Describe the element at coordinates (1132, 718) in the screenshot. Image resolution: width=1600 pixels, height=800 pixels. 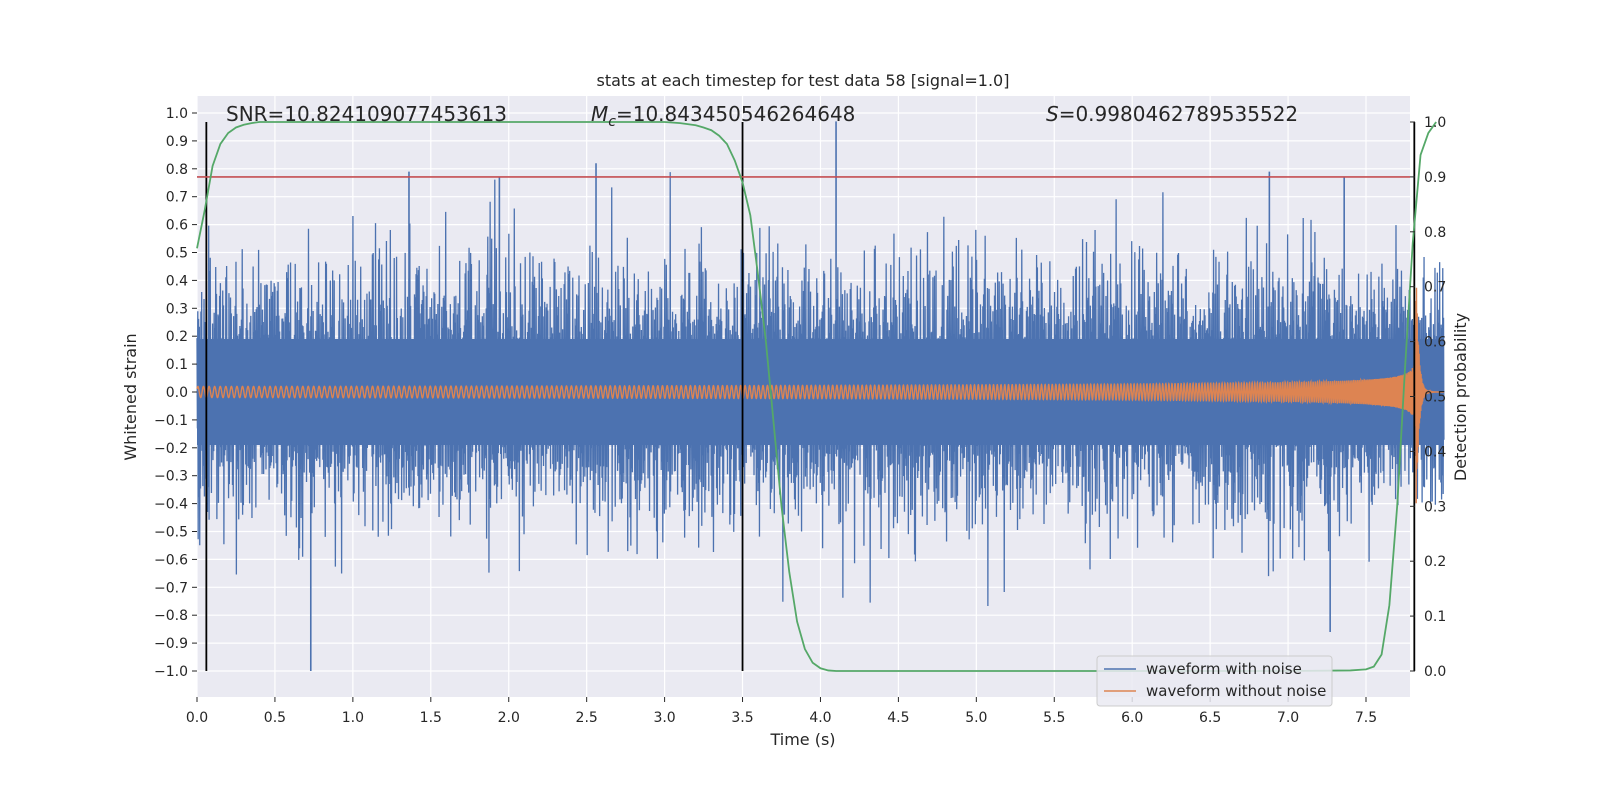
I see `x-tick-label: 6.0` at that location.